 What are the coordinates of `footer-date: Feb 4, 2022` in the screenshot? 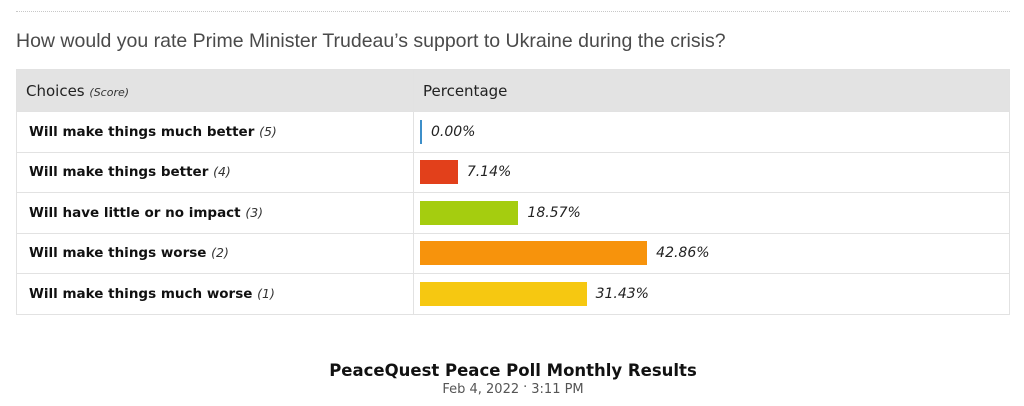 It's located at (481, 389).